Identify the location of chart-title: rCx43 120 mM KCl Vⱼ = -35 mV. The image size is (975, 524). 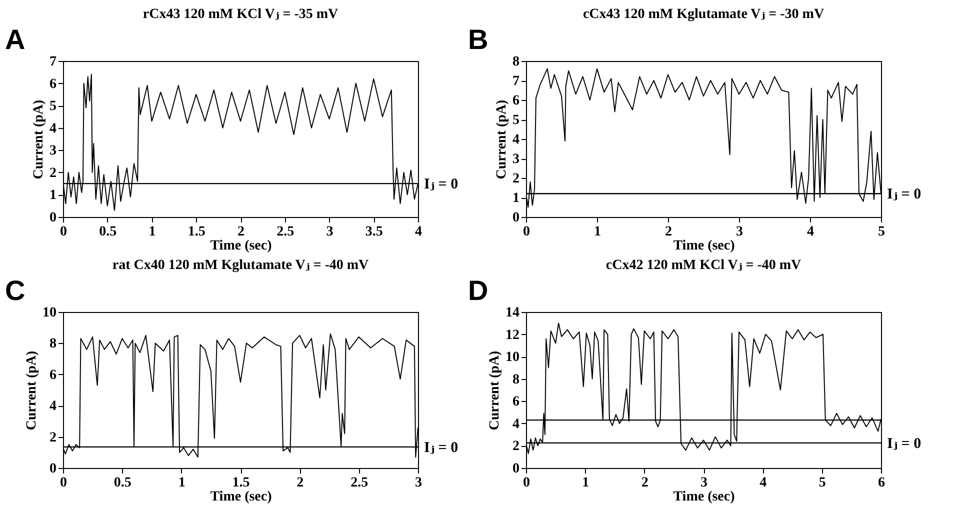
(240, 14).